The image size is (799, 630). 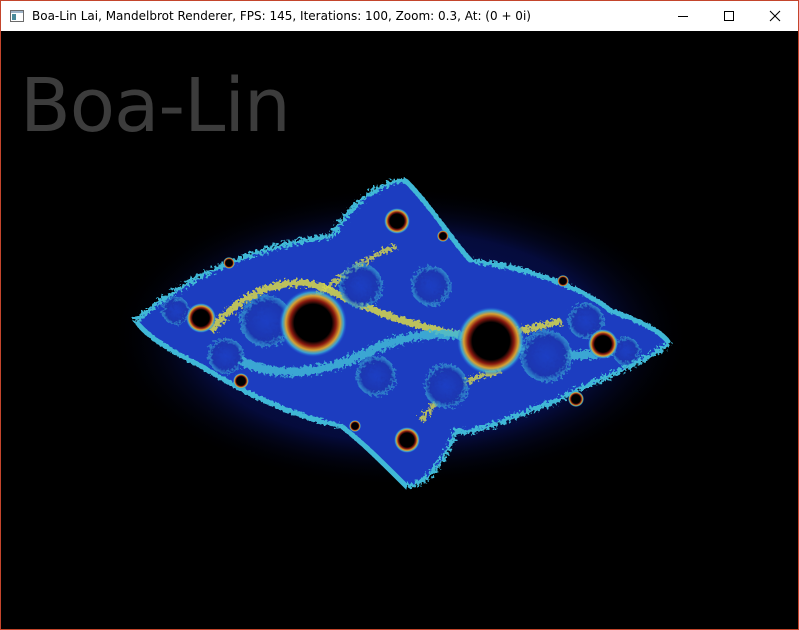 What do you see at coordinates (17, 16) in the screenshot?
I see `app-window-icon` at bounding box center [17, 16].